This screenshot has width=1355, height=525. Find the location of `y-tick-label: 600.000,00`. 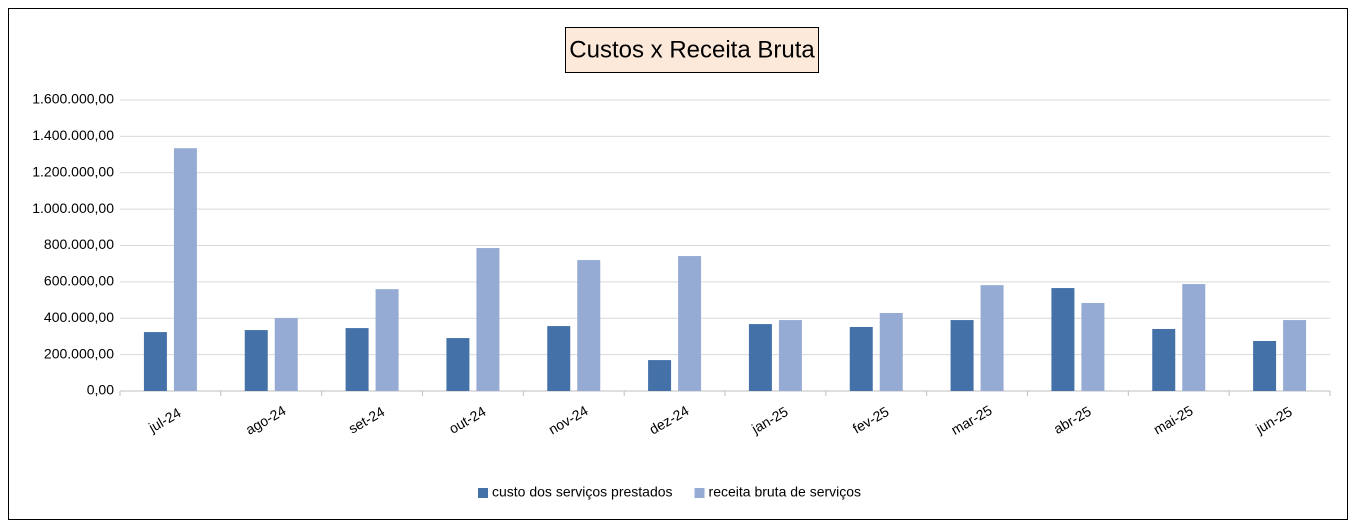

y-tick-label: 600.000,00 is located at coordinates (79, 281).